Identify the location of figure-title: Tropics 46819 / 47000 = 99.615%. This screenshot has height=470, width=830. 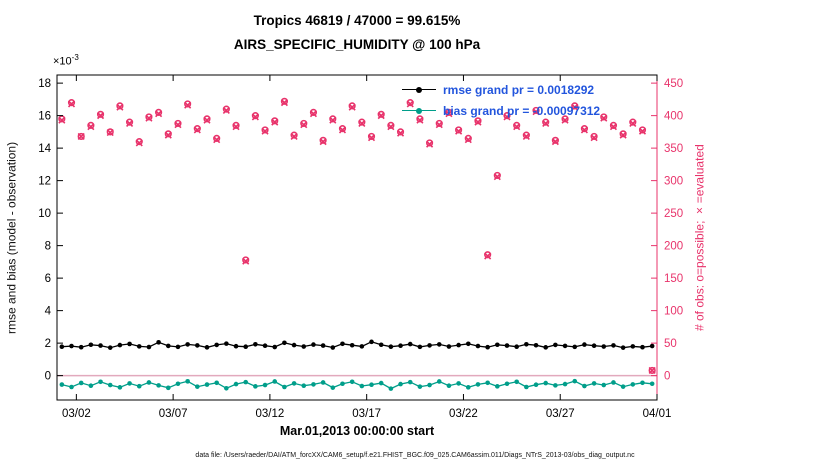
(357, 20).